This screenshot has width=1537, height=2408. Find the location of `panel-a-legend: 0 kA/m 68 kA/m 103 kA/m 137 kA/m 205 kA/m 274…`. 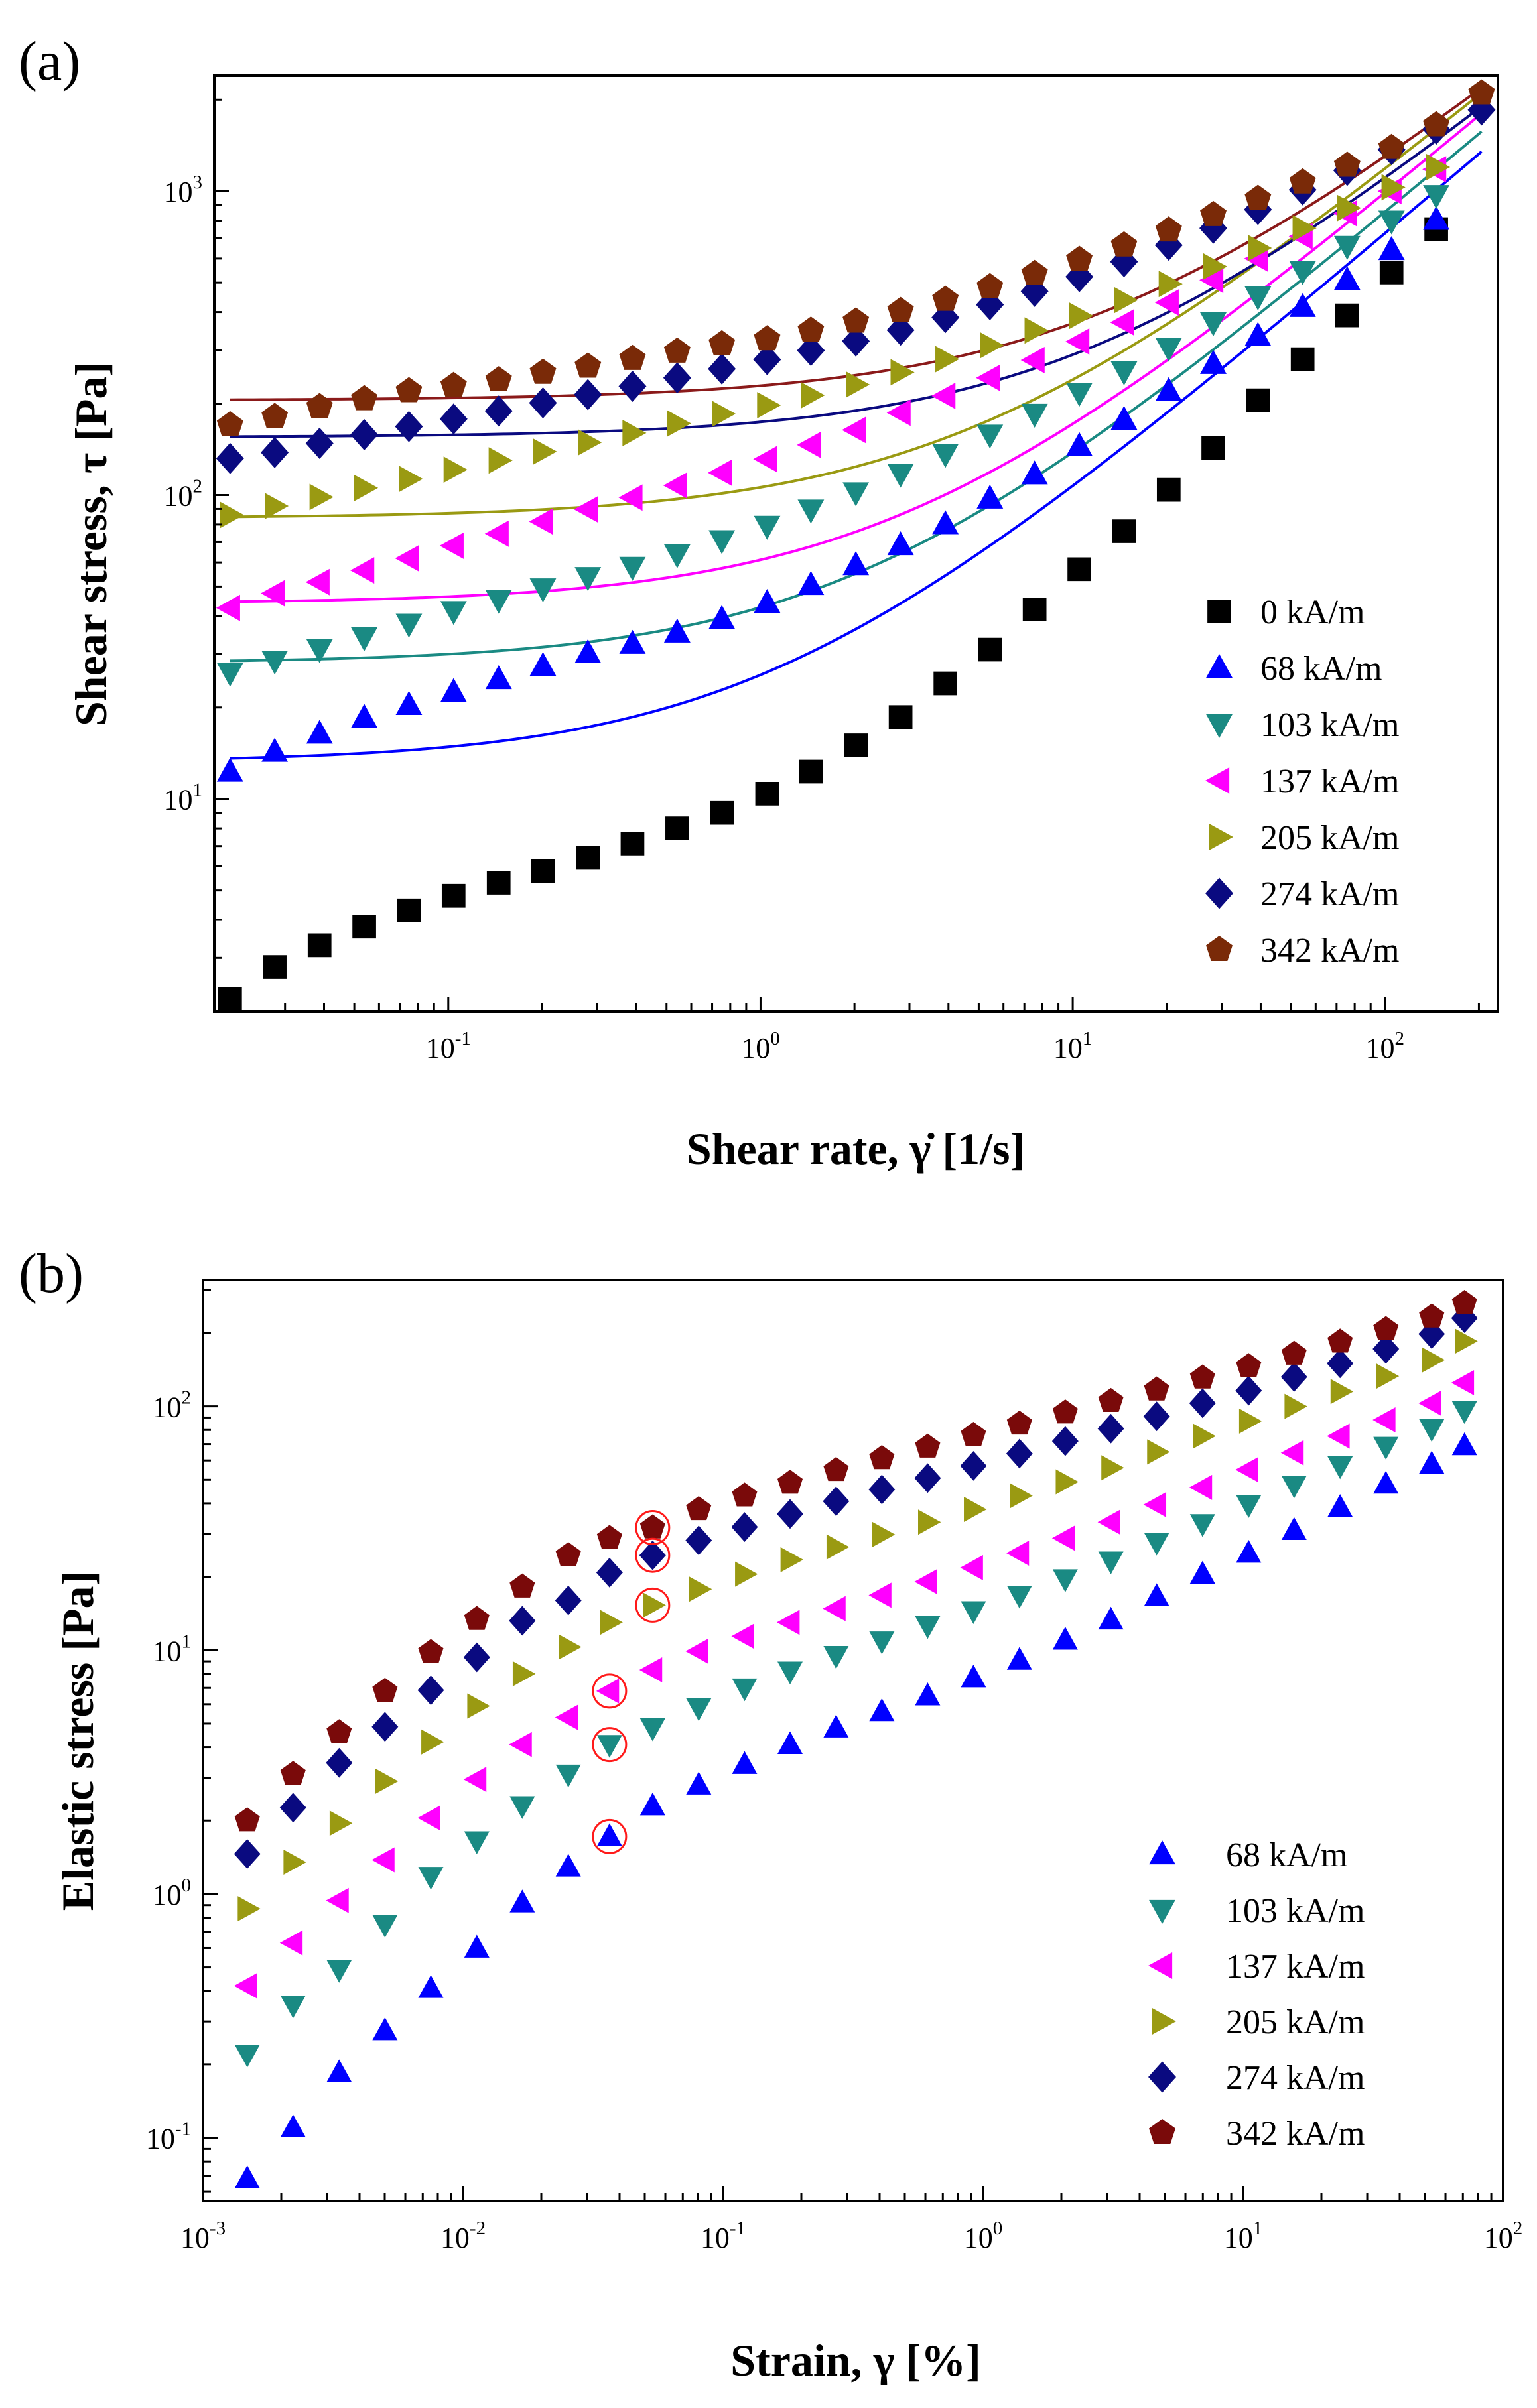

panel-a-legend: 0 kA/m 68 kA/m 103 kA/m 137 kA/m 205 kA/m 274… is located at coordinates (1302, 782).